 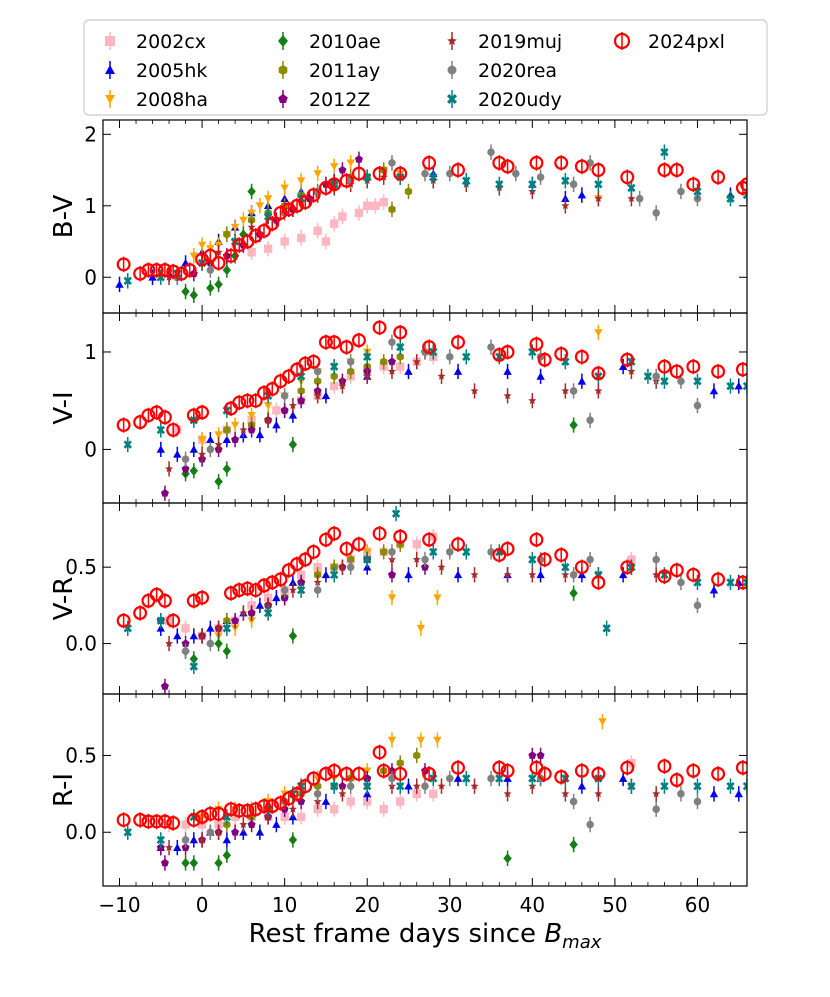 What do you see at coordinates (110, 69) in the screenshot?
I see `legend-marker-2005hk` at bounding box center [110, 69].